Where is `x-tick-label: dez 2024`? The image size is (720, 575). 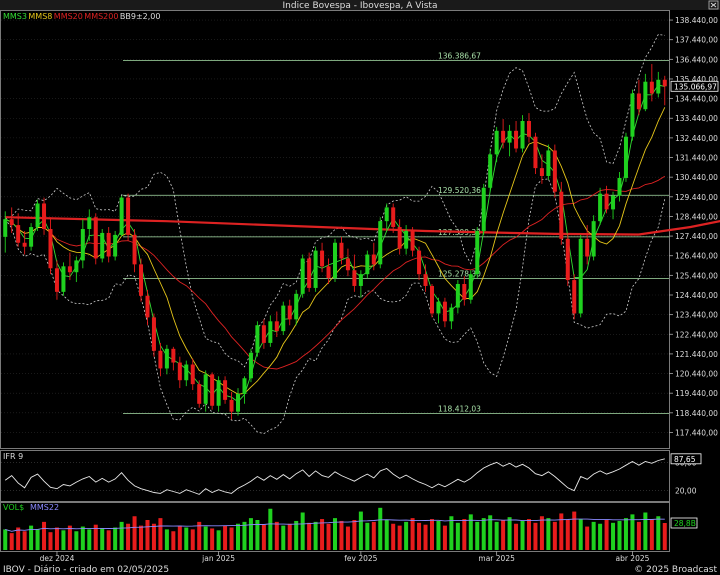 x-tick-label: dez 2024 is located at coordinates (57, 558).